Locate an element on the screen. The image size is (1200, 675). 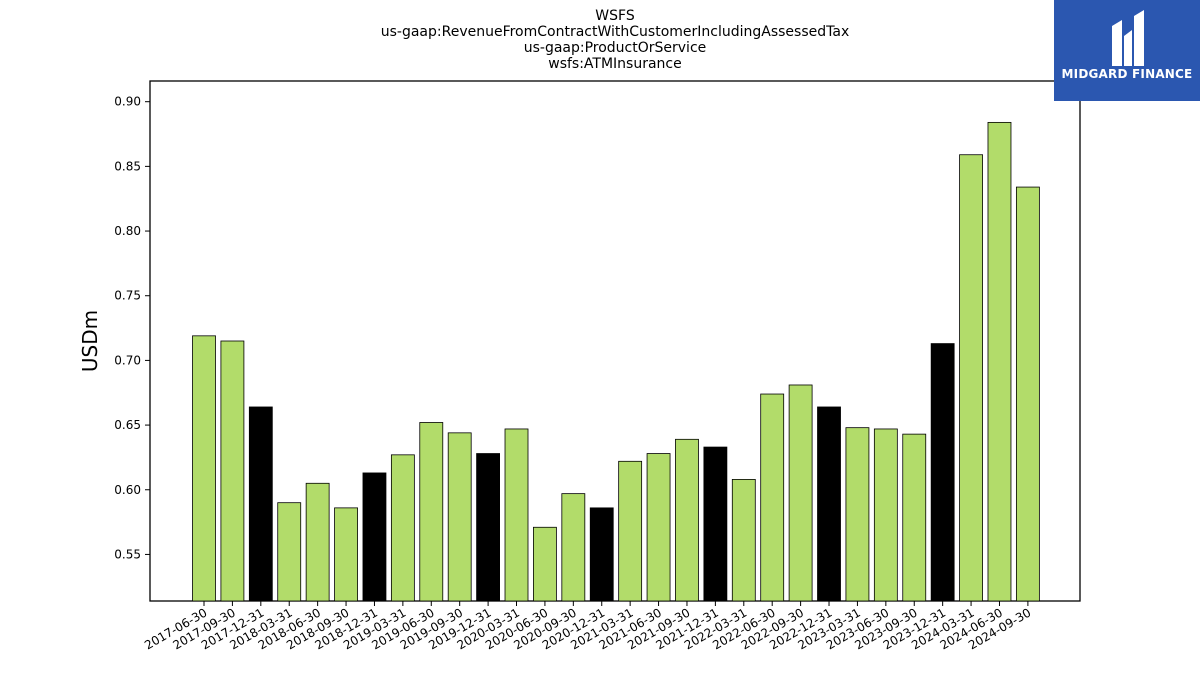
y-tick-label: 0.85 is located at coordinates (127, 166).